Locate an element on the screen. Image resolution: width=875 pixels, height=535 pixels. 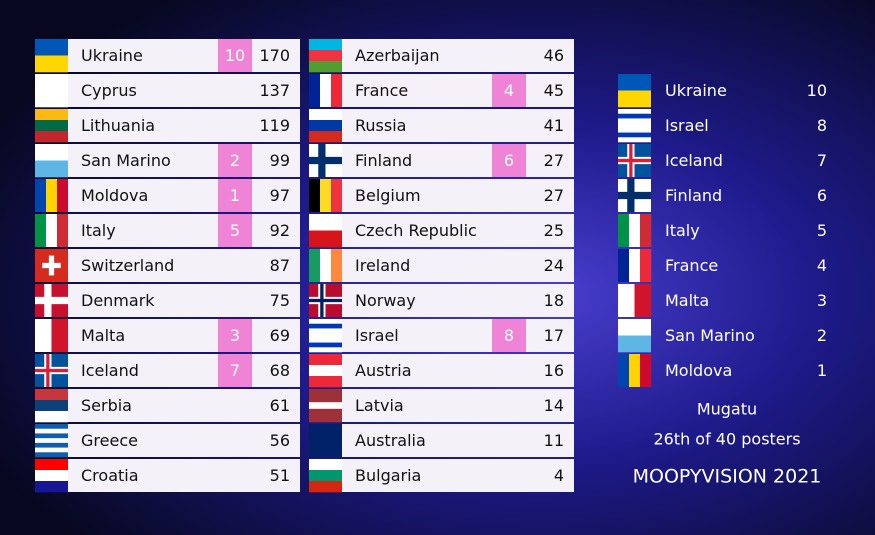
points-received: 10 is located at coordinates (235, 55).